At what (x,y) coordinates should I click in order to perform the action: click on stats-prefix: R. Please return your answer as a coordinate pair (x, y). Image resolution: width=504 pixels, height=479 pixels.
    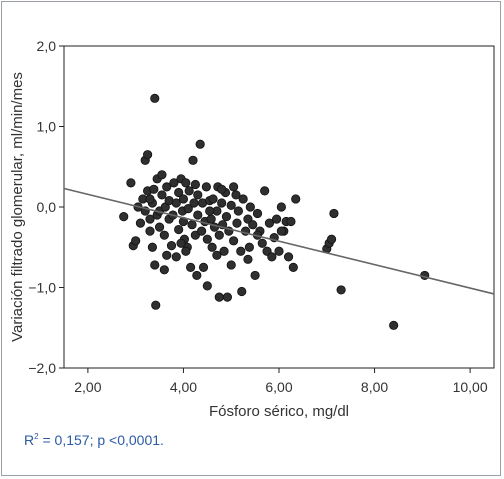
    Looking at the image, I should click on (29, 440).